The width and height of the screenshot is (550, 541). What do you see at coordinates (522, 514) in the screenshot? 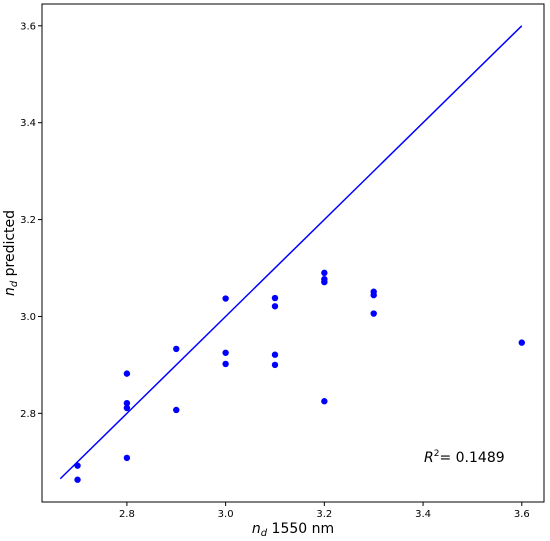
I see `x-tick-label: 3.6` at bounding box center [522, 514].